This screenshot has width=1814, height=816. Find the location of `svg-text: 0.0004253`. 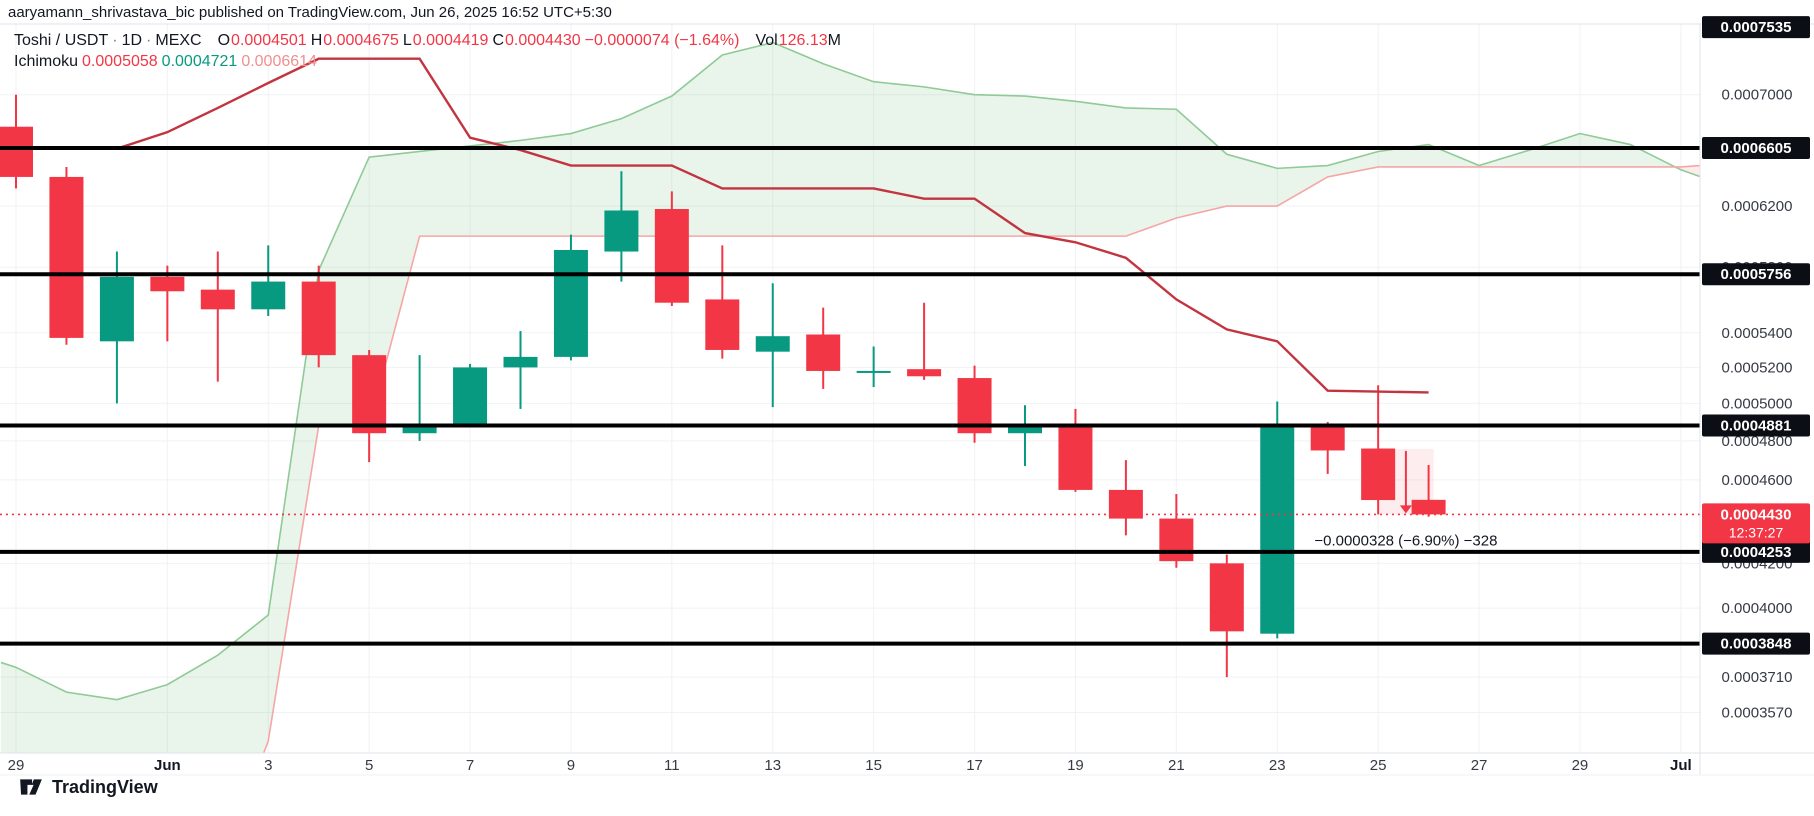

svg-text: 0.0004253 is located at coordinates (1756, 552).